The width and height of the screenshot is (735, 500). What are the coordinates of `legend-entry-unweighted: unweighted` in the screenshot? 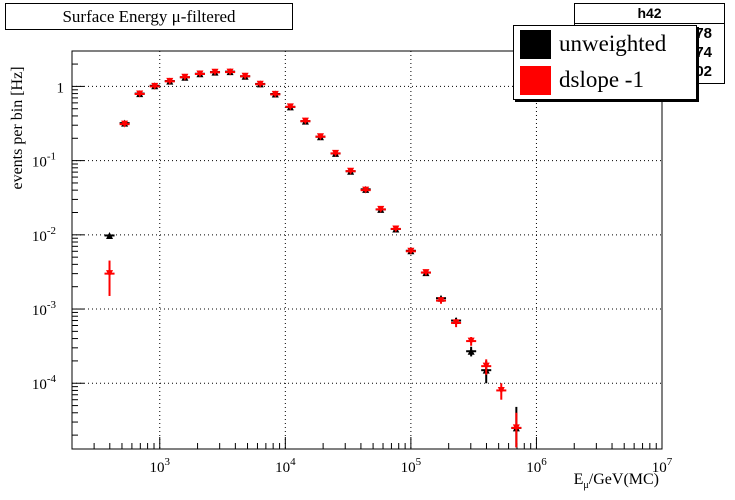 It's located at (593, 44).